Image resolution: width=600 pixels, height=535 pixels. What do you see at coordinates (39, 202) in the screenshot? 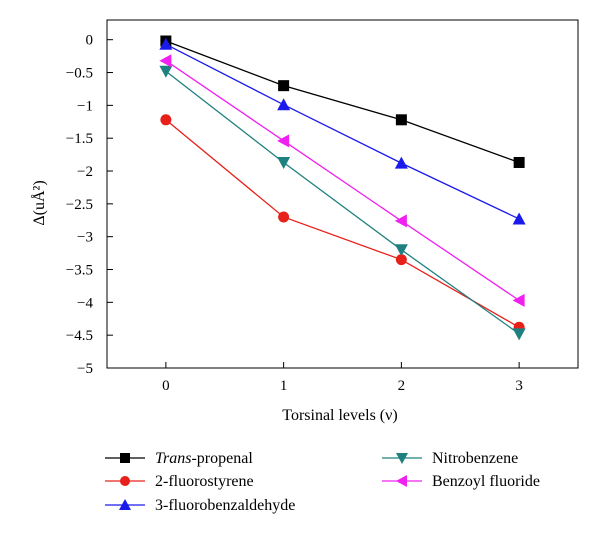
I see `y-axis-title: Δ(uÅ²)` at bounding box center [39, 202].